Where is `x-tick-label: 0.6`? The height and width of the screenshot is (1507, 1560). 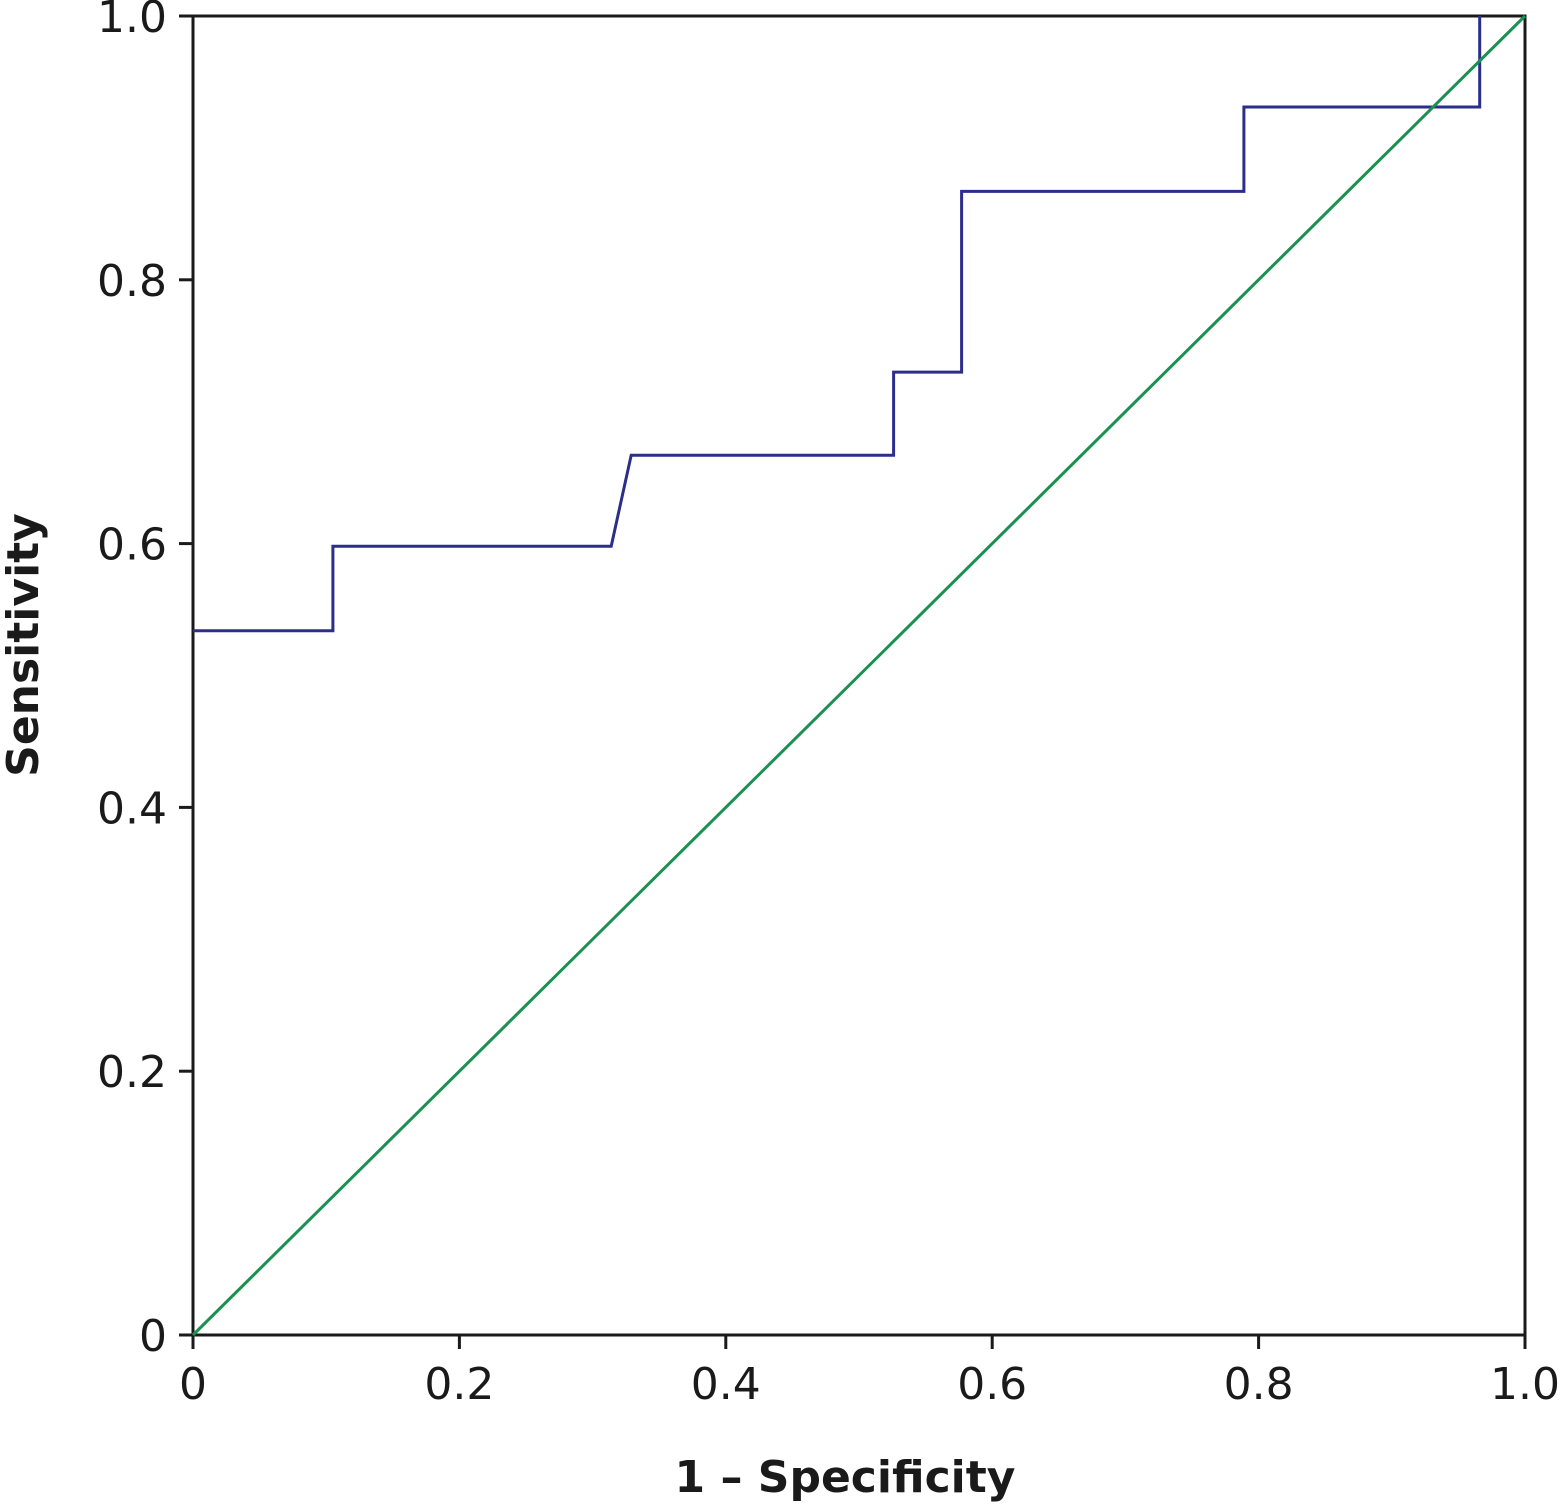
x-tick-label: 0.6 is located at coordinates (992, 1384).